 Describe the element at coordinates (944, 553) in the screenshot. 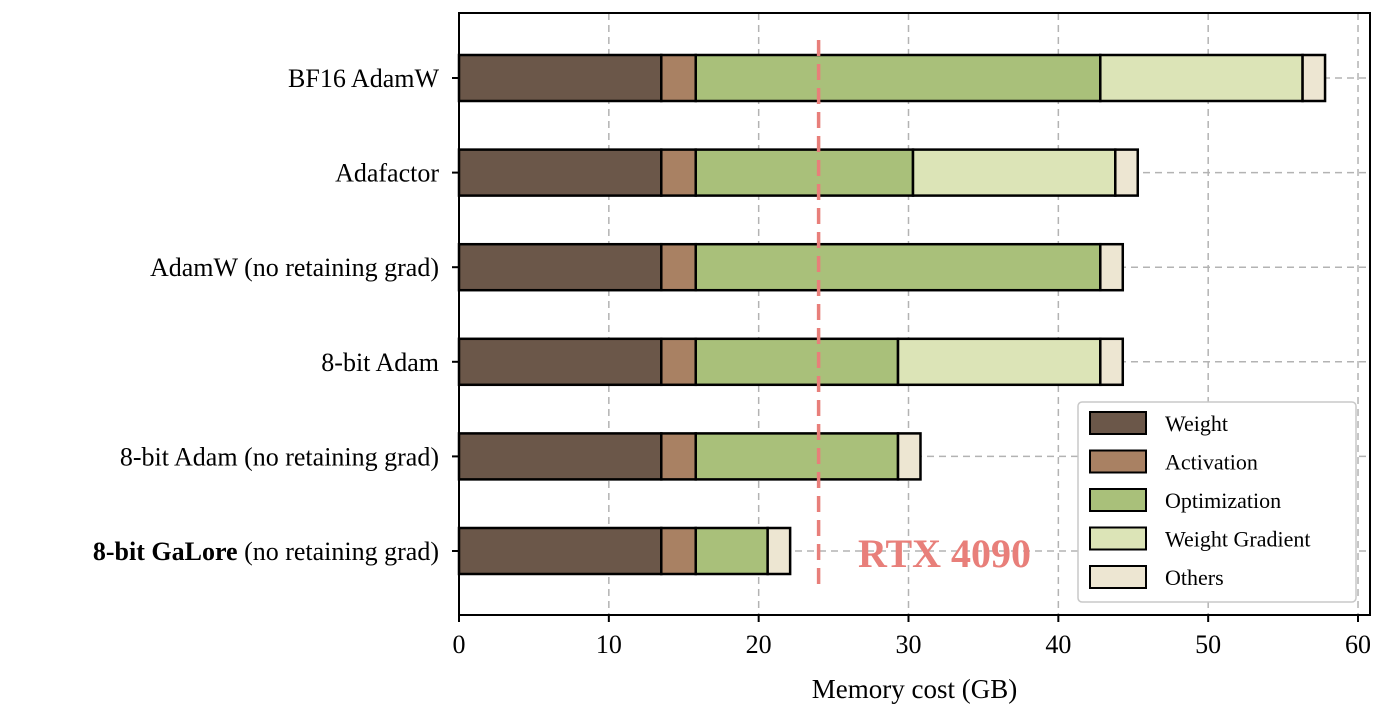

I see `threshold-label: RTX 4090` at that location.